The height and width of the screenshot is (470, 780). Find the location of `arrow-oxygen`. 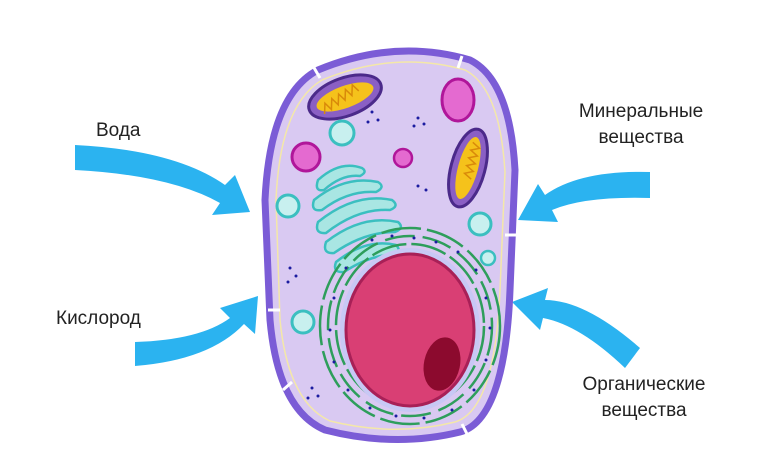

arrow-oxygen is located at coordinates (196, 331).